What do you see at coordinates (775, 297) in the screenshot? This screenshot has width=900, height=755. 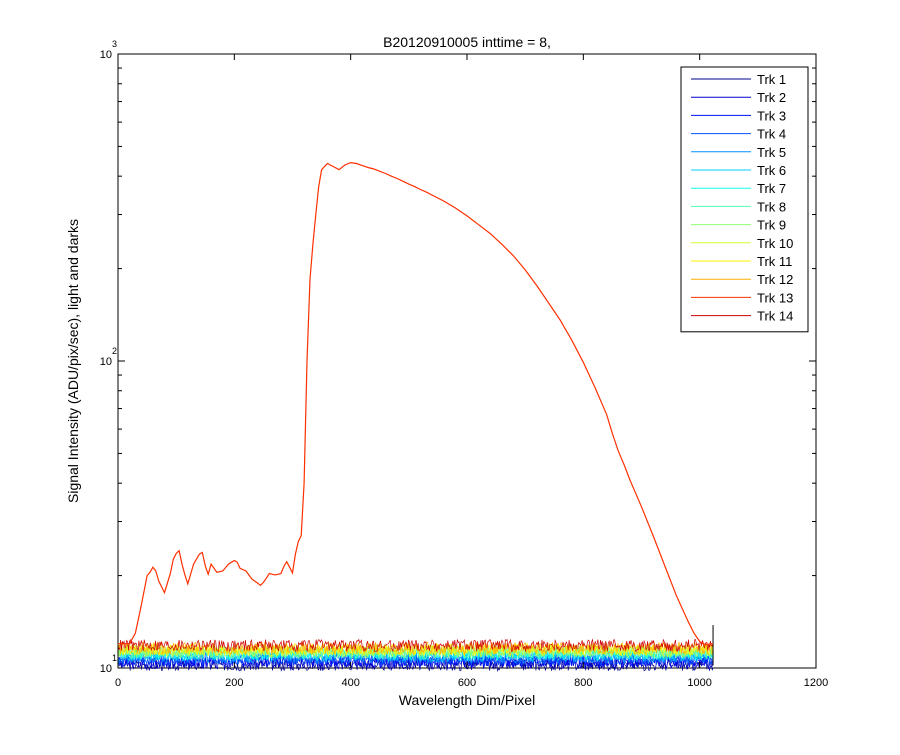 I see `legend-label: Trk 13` at bounding box center [775, 297].